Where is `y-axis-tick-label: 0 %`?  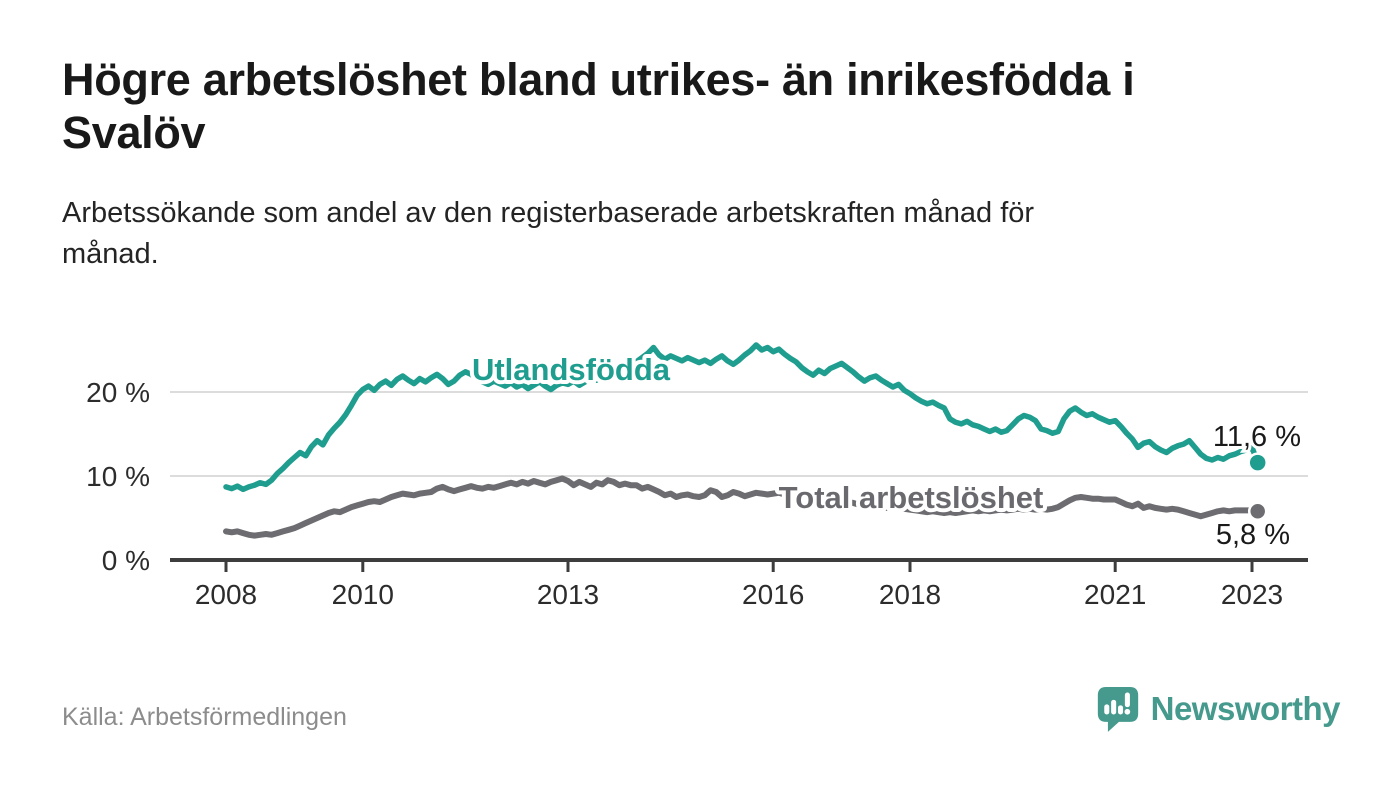 y-axis-tick-label: 0 % is located at coordinates (126, 560).